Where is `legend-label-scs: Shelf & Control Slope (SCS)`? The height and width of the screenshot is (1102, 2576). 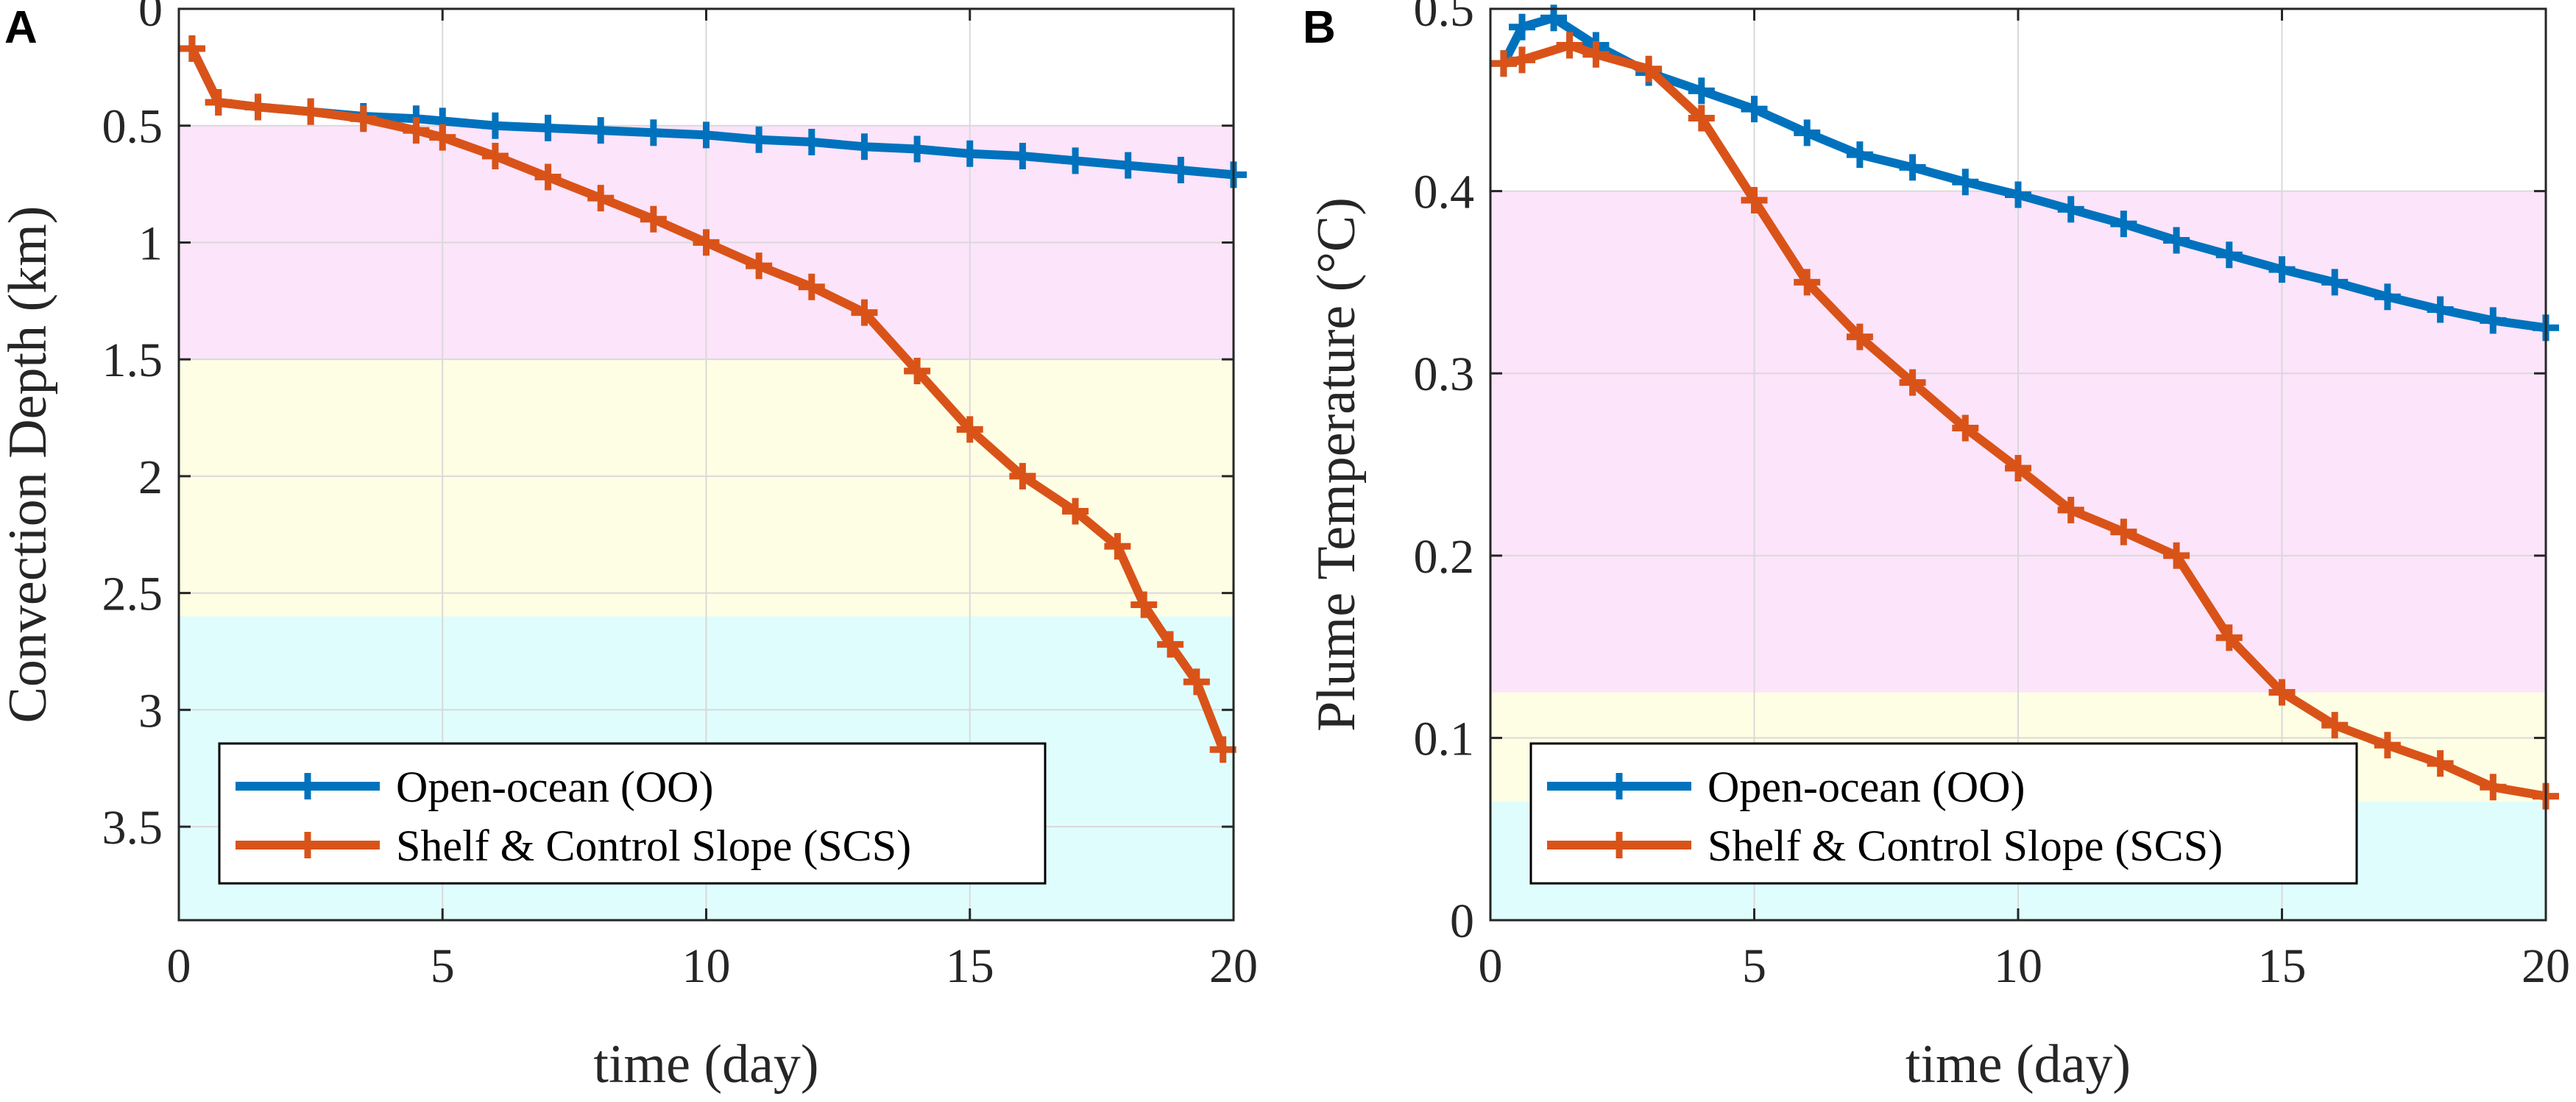 legend-label-scs: Shelf & Control Slope (SCS) is located at coordinates (1965, 846).